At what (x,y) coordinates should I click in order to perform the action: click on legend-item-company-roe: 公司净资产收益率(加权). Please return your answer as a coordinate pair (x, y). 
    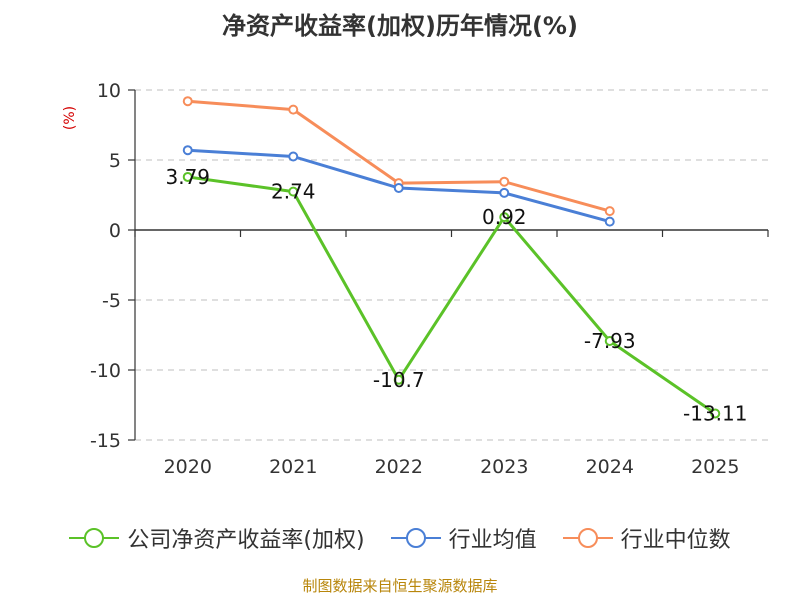
    Looking at the image, I should click on (217, 538).